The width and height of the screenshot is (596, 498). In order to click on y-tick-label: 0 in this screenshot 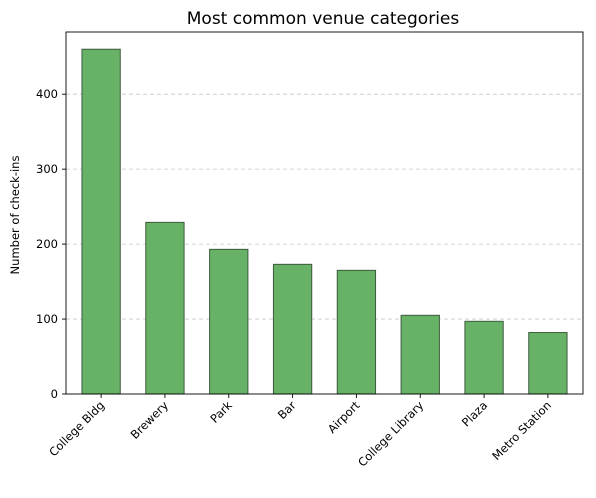, I will do `click(54, 394)`.